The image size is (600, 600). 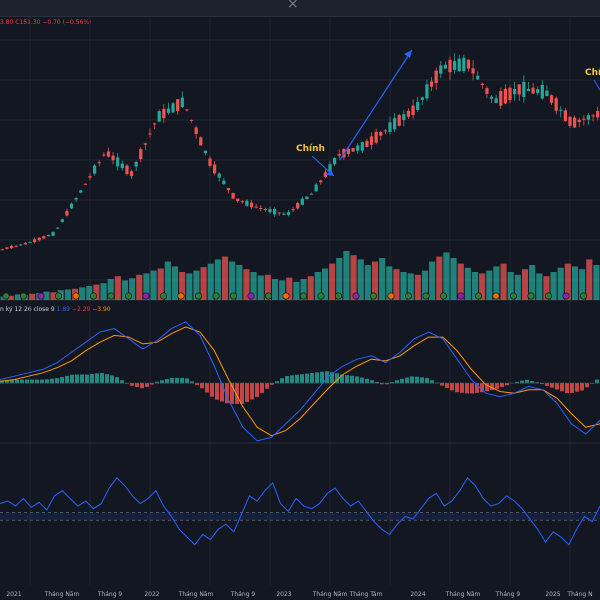 I want to click on x-tick-label: 2025, so click(x=552, y=594).